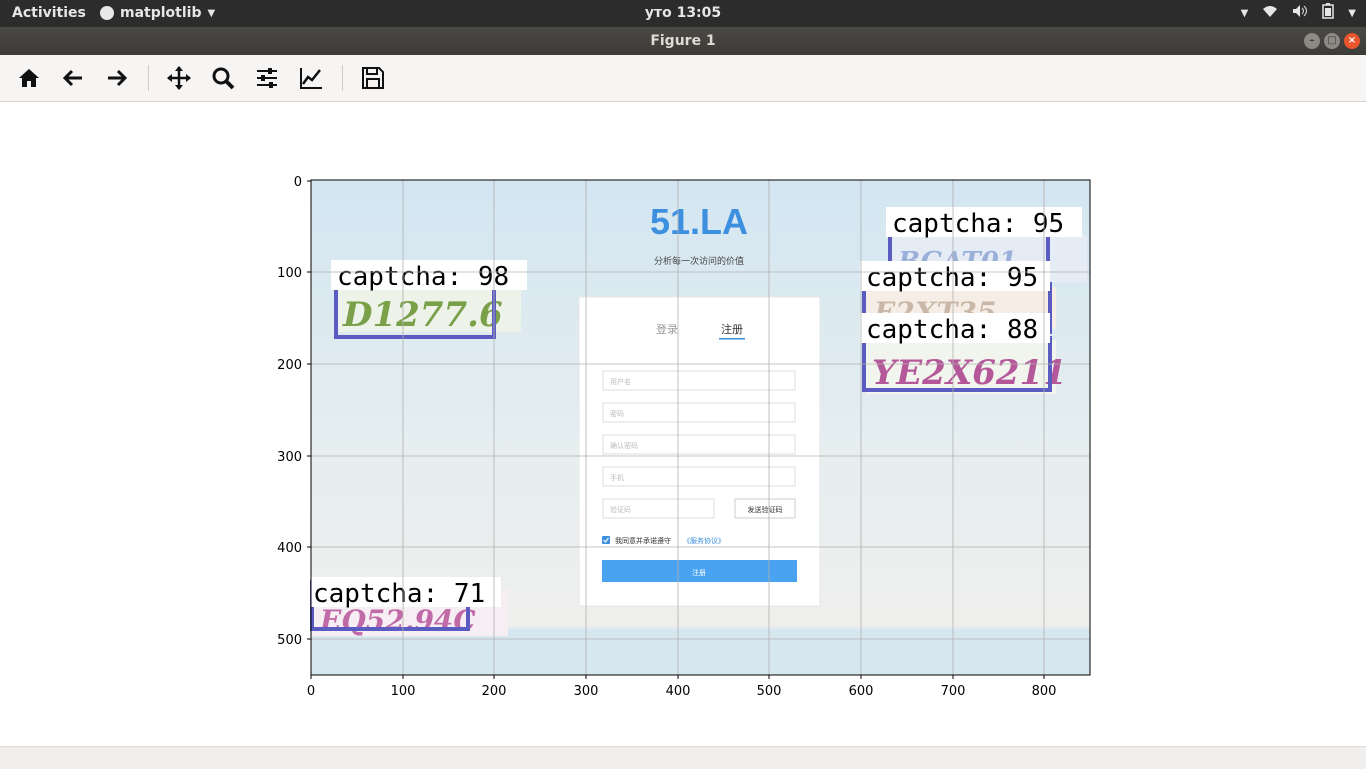  I want to click on minimize-button: –, so click(1312, 41).